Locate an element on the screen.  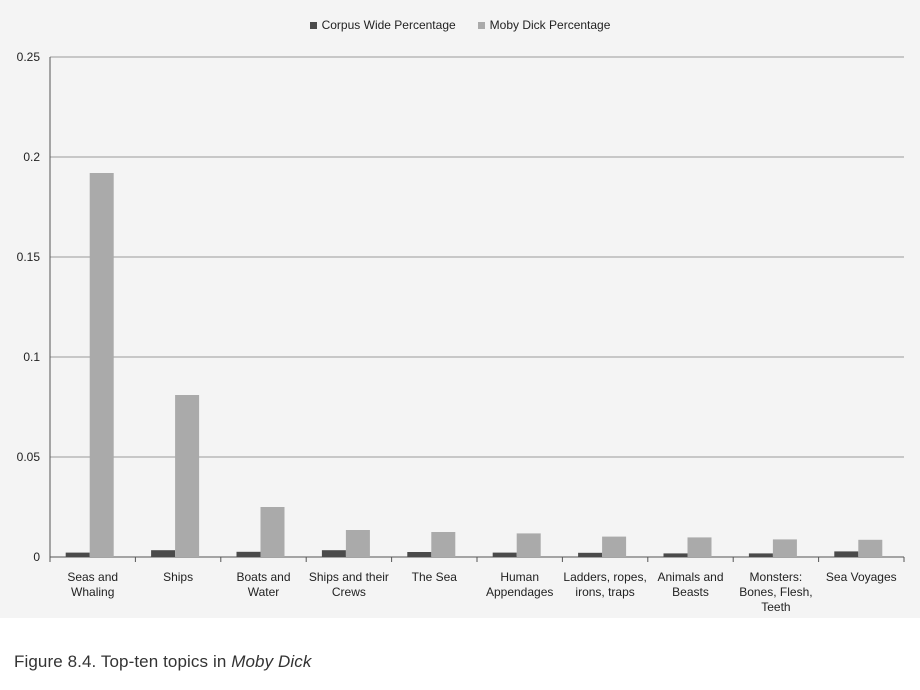
x-tick-label: Bones, Flesh, is located at coordinates (775, 592).